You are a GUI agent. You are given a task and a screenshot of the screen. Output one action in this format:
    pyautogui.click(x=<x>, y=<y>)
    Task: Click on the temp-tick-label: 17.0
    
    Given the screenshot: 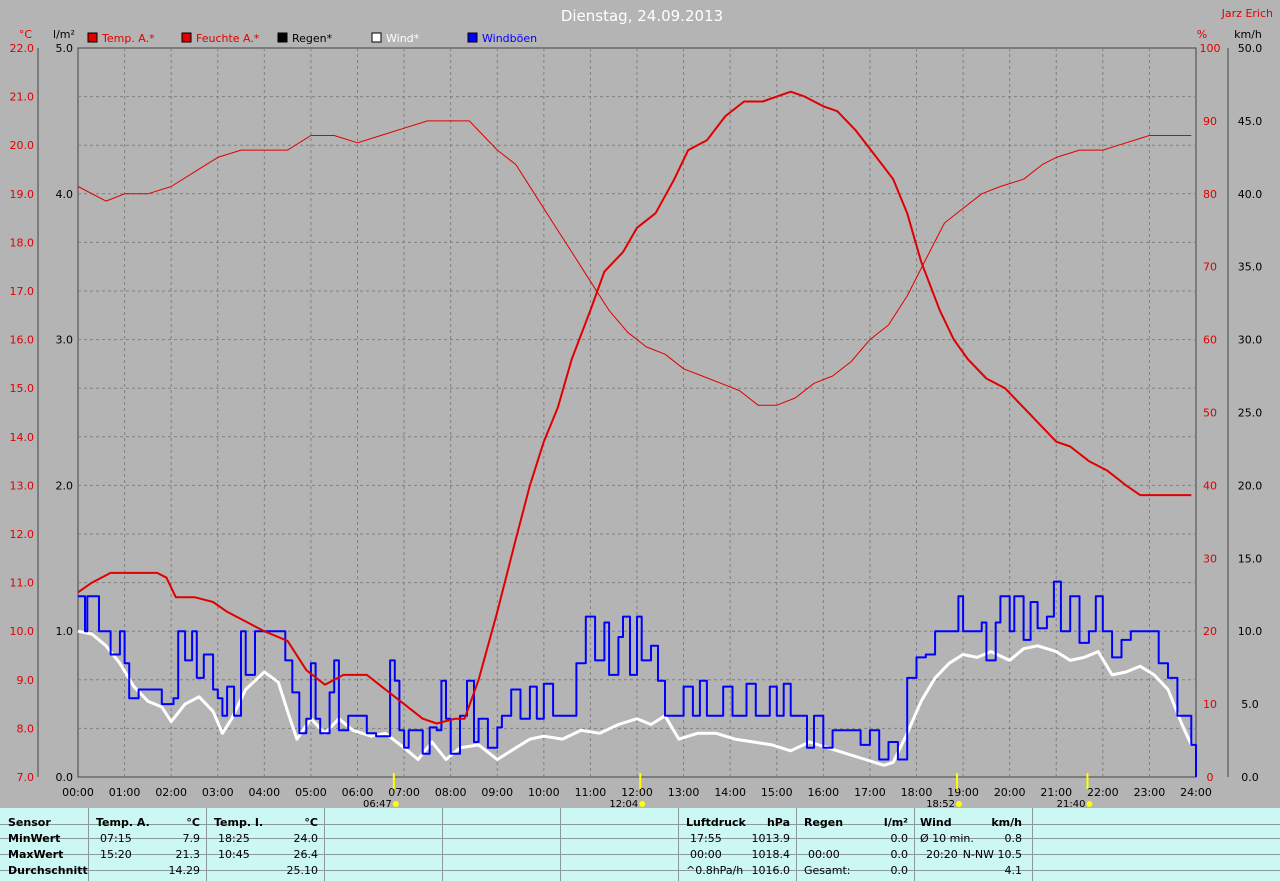 What is the action you would take?
    pyautogui.click(x=22, y=291)
    